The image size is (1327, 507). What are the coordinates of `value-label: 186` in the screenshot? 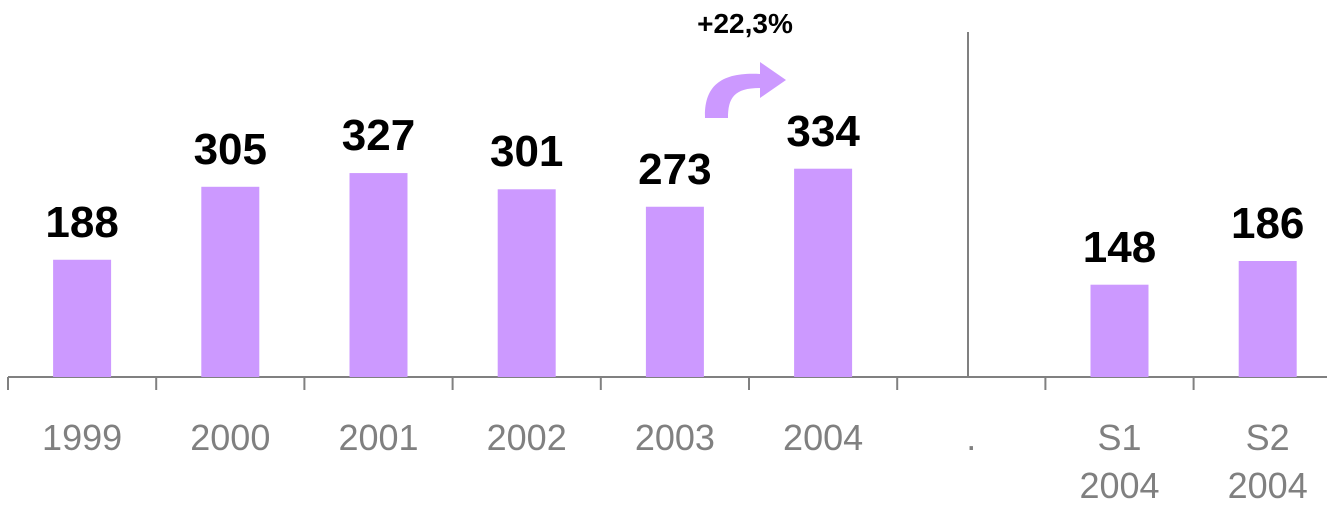 It's located at (1267, 223).